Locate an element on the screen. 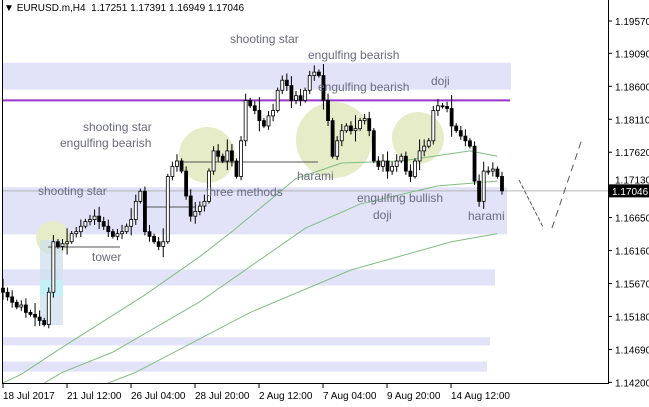 The height and width of the screenshot is (407, 649). annotation-label: doji is located at coordinates (382, 215).